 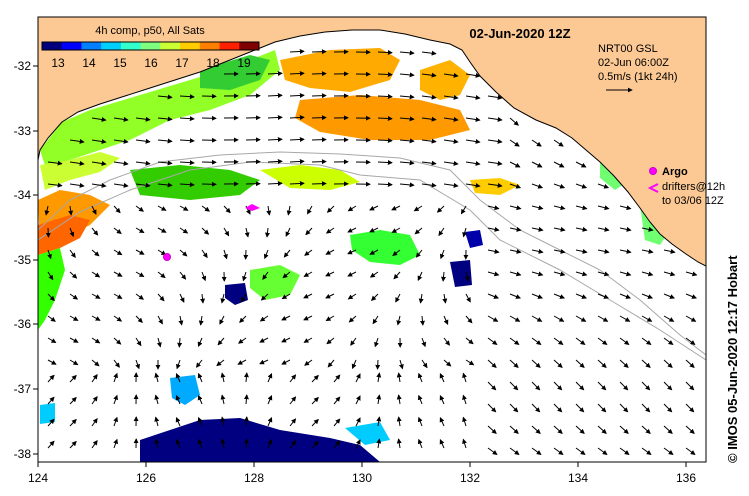 What do you see at coordinates (150, 31) in the screenshot?
I see `colorbar-title: 4h comp, p50, All Sats` at bounding box center [150, 31].